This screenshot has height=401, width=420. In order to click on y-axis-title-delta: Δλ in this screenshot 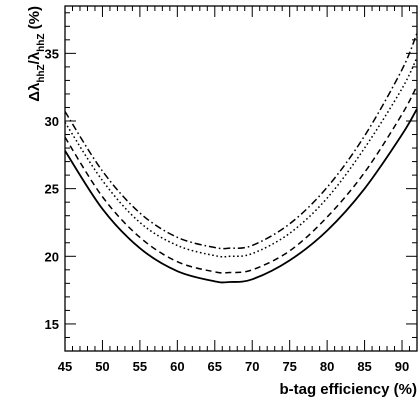, I will do `click(34, 92)`.